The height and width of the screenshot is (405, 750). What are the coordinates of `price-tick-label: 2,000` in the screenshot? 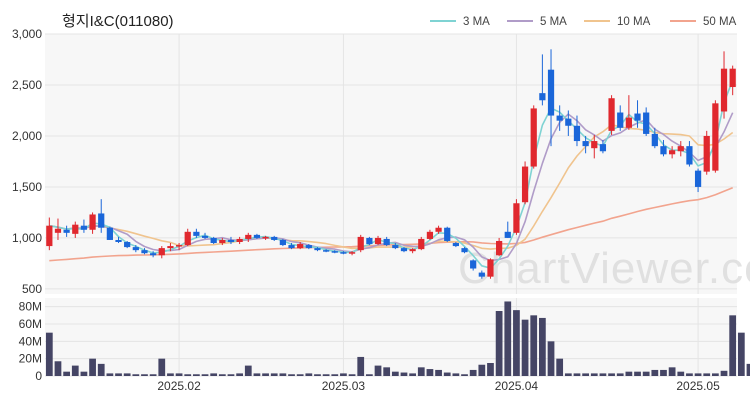 It's located at (27, 136).